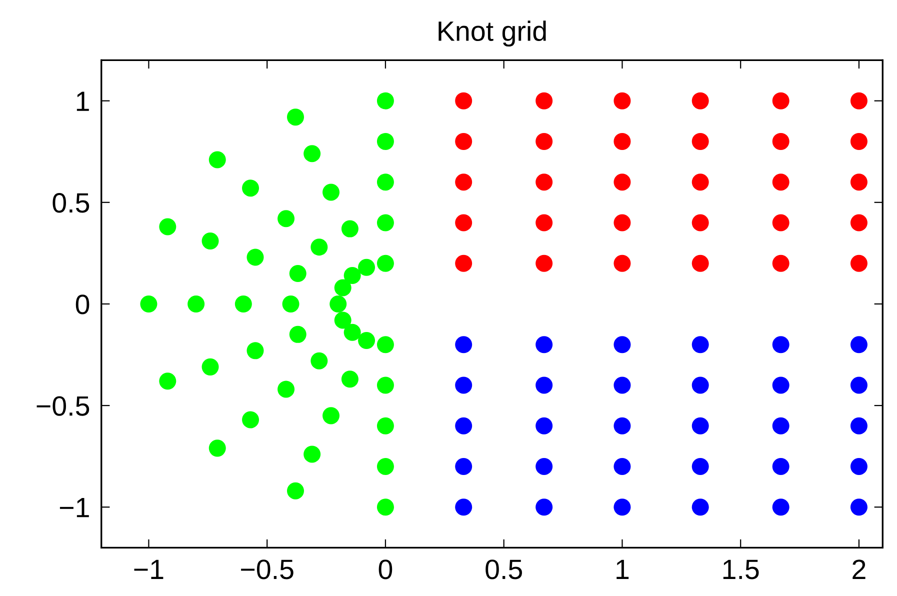 The width and height of the screenshot is (897, 596). Describe the element at coordinates (267, 570) in the screenshot. I see `x-tick-label: −0.5` at that location.